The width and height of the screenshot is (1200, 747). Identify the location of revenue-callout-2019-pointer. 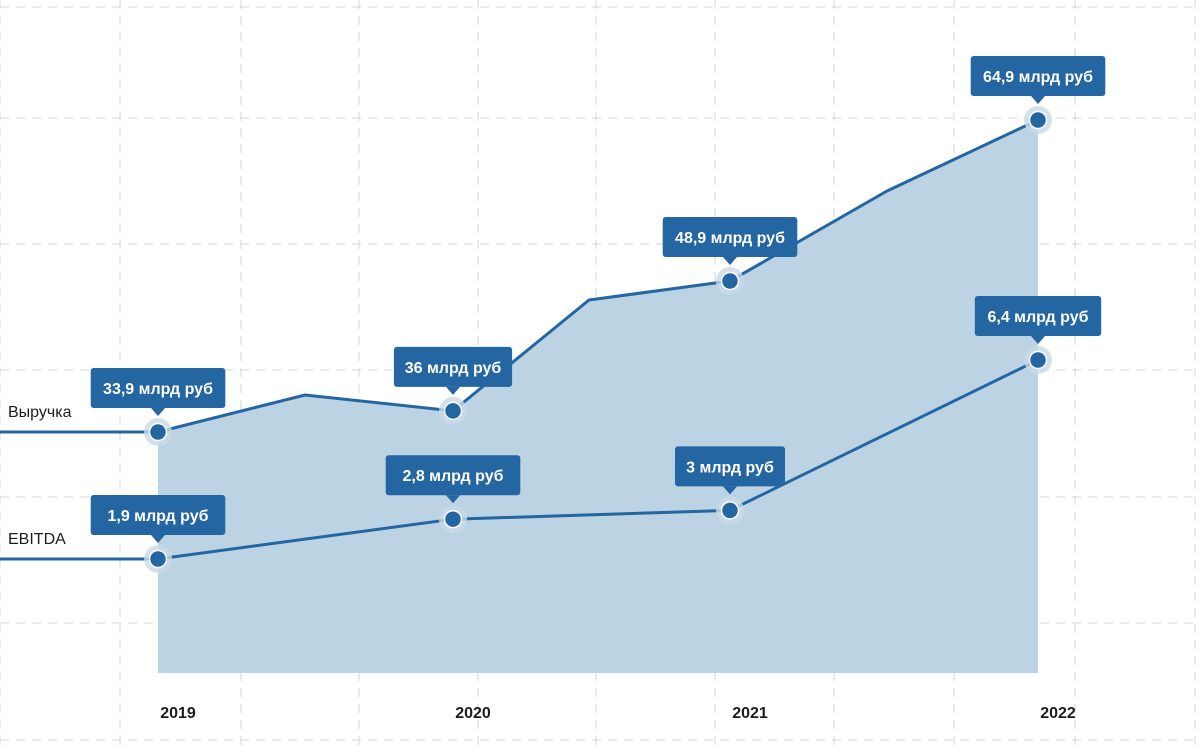
(158, 412).